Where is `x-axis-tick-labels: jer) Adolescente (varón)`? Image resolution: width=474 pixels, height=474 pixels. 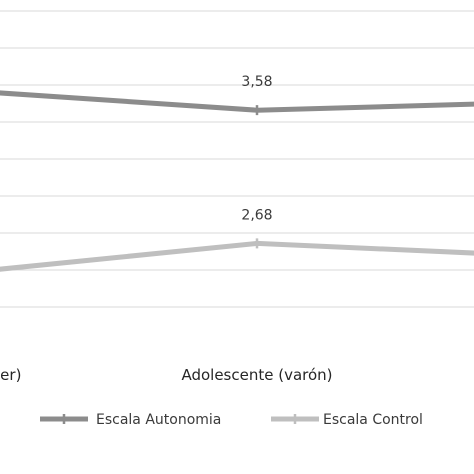 x-axis-tick-labels: jer) Adolescente (varón) is located at coordinates (166, 375).